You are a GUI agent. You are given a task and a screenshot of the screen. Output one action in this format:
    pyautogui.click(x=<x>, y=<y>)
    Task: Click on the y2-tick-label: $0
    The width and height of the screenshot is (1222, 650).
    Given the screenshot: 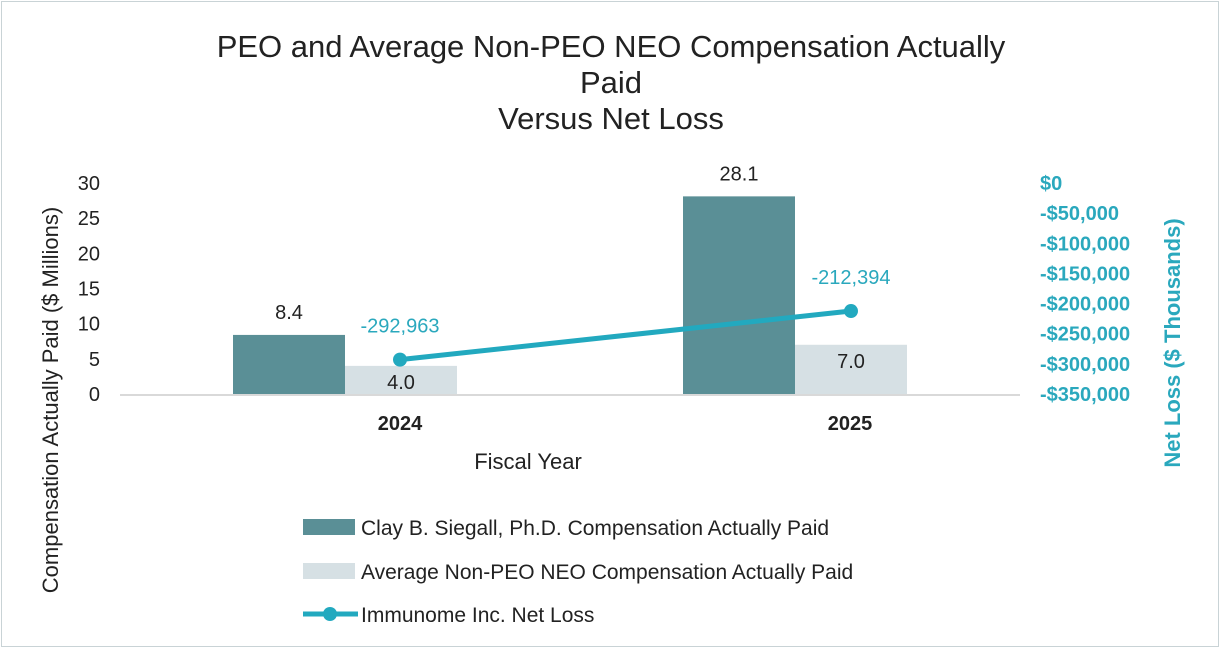 What is the action you would take?
    pyautogui.click(x=1051, y=184)
    